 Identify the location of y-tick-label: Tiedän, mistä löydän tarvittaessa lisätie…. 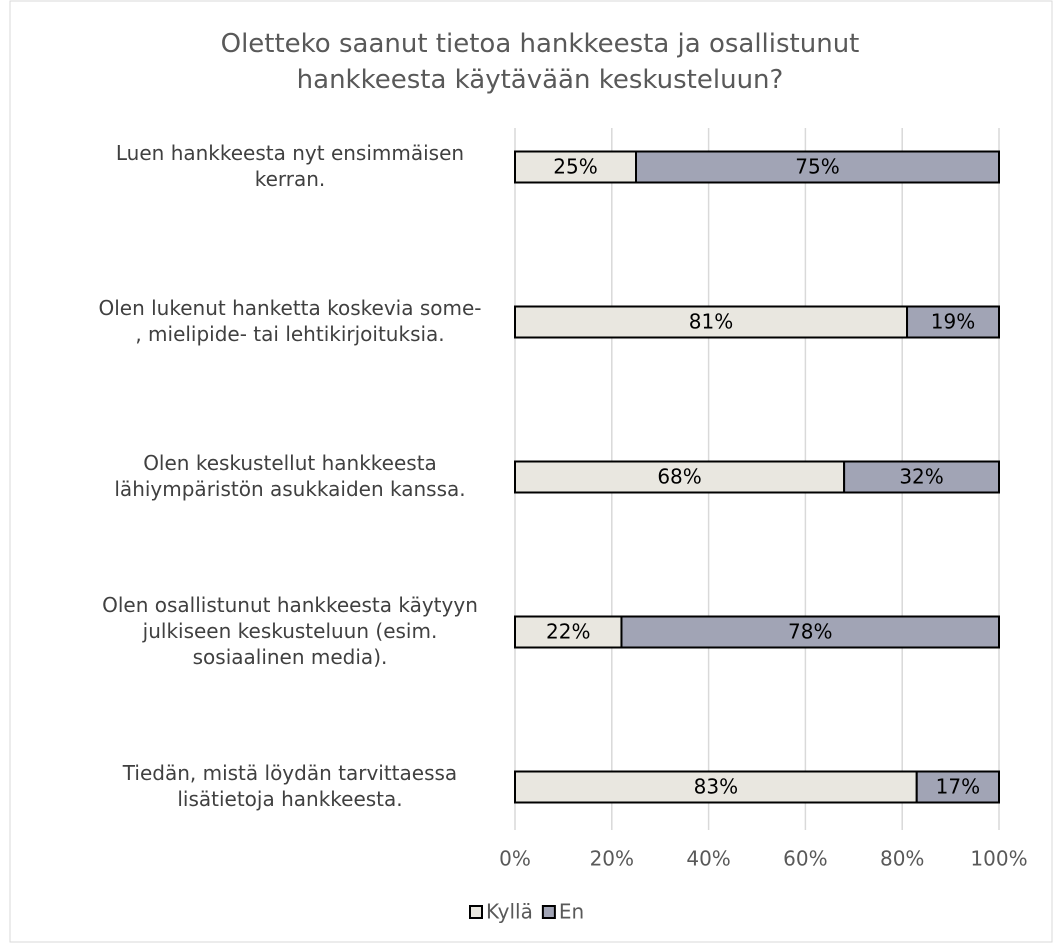
(289, 786).